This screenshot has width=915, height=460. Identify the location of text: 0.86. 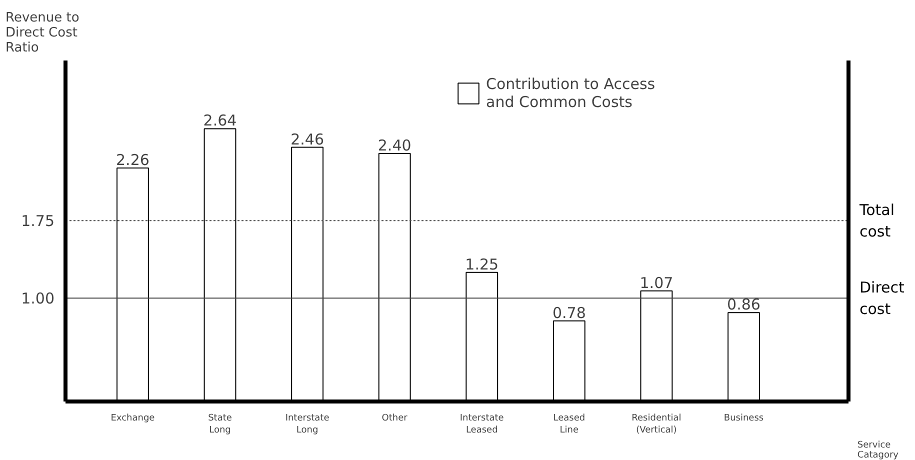
(743, 305).